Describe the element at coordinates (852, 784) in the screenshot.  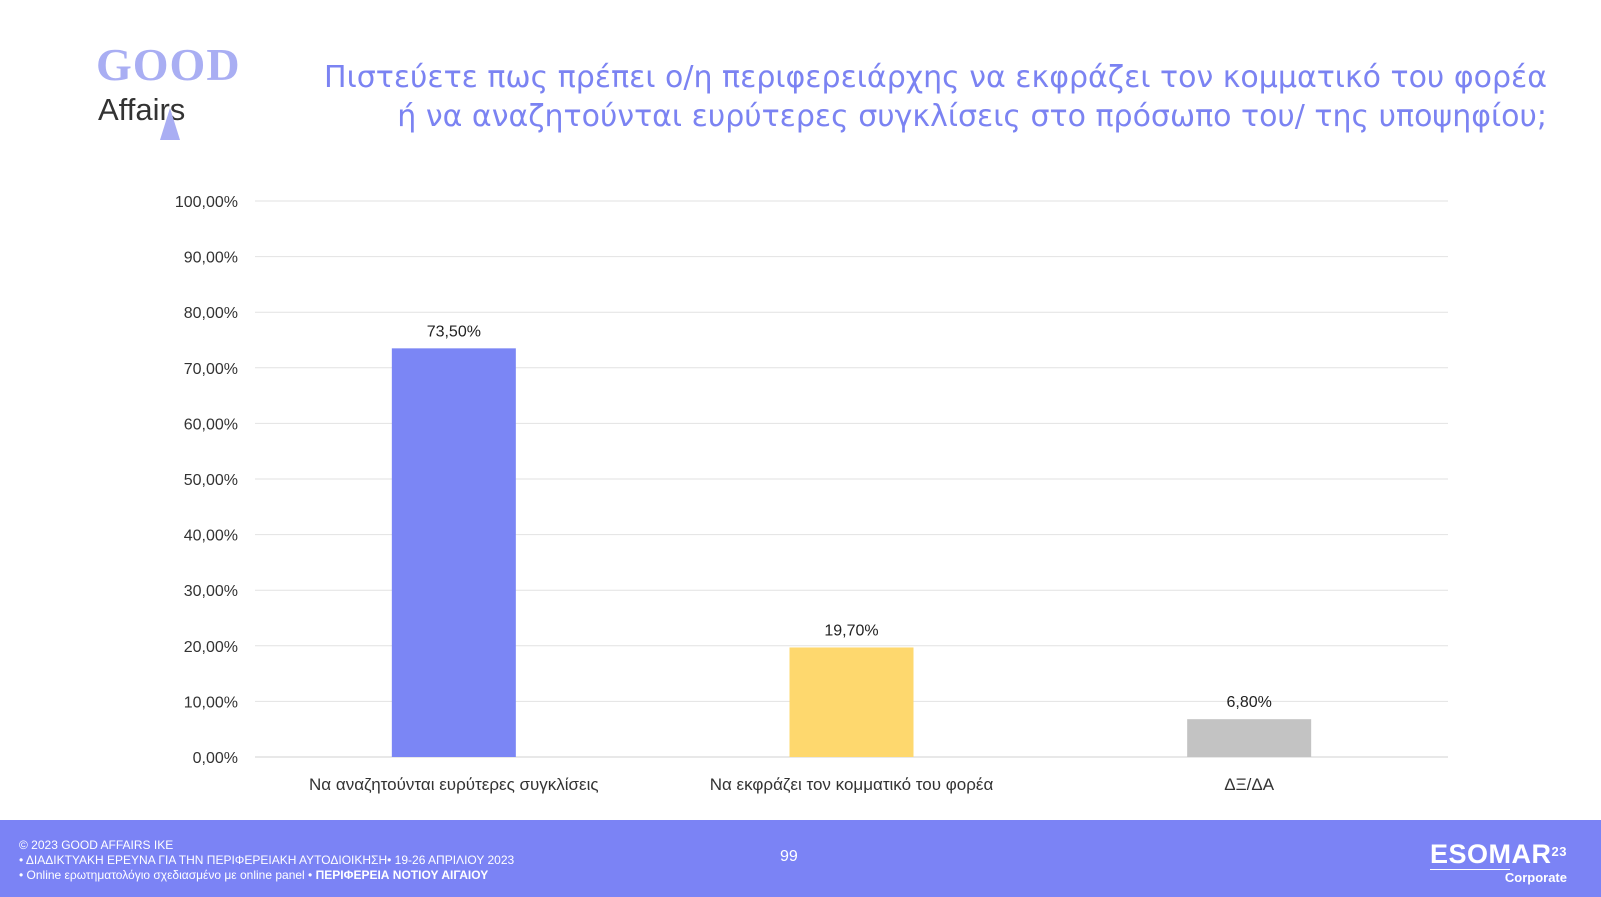
I see `category-label: Να εκφράζει τον κομματικό του φορέα` at that location.